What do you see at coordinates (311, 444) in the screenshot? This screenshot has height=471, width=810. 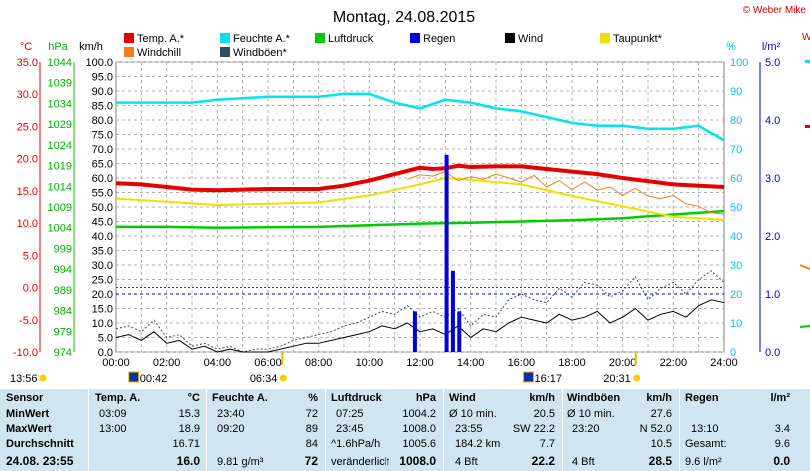 I see `stats-hum-value: 84` at bounding box center [311, 444].